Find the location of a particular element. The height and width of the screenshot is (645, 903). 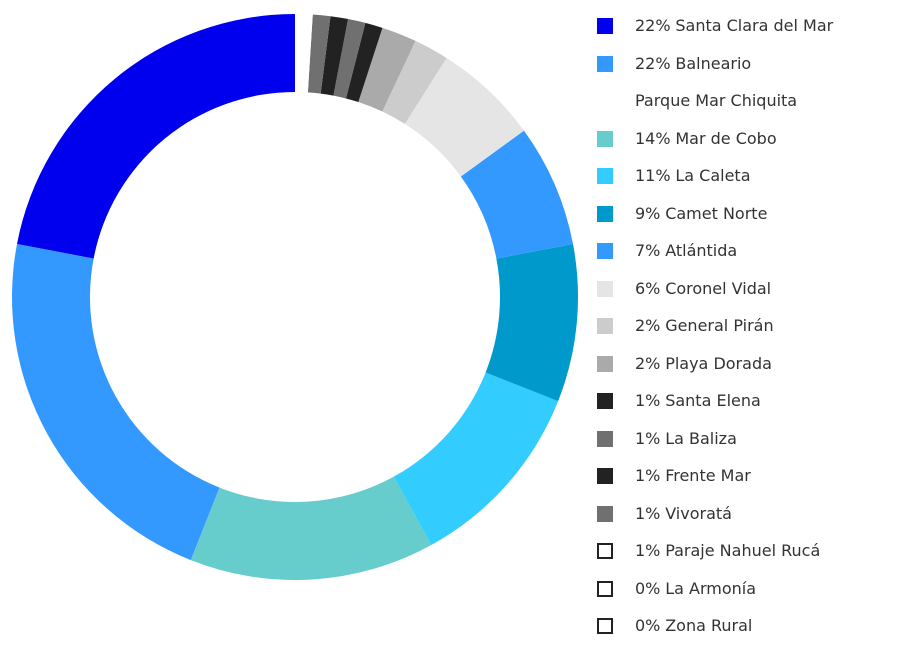

legend-label: Playa Dorada is located at coordinates (718, 363).